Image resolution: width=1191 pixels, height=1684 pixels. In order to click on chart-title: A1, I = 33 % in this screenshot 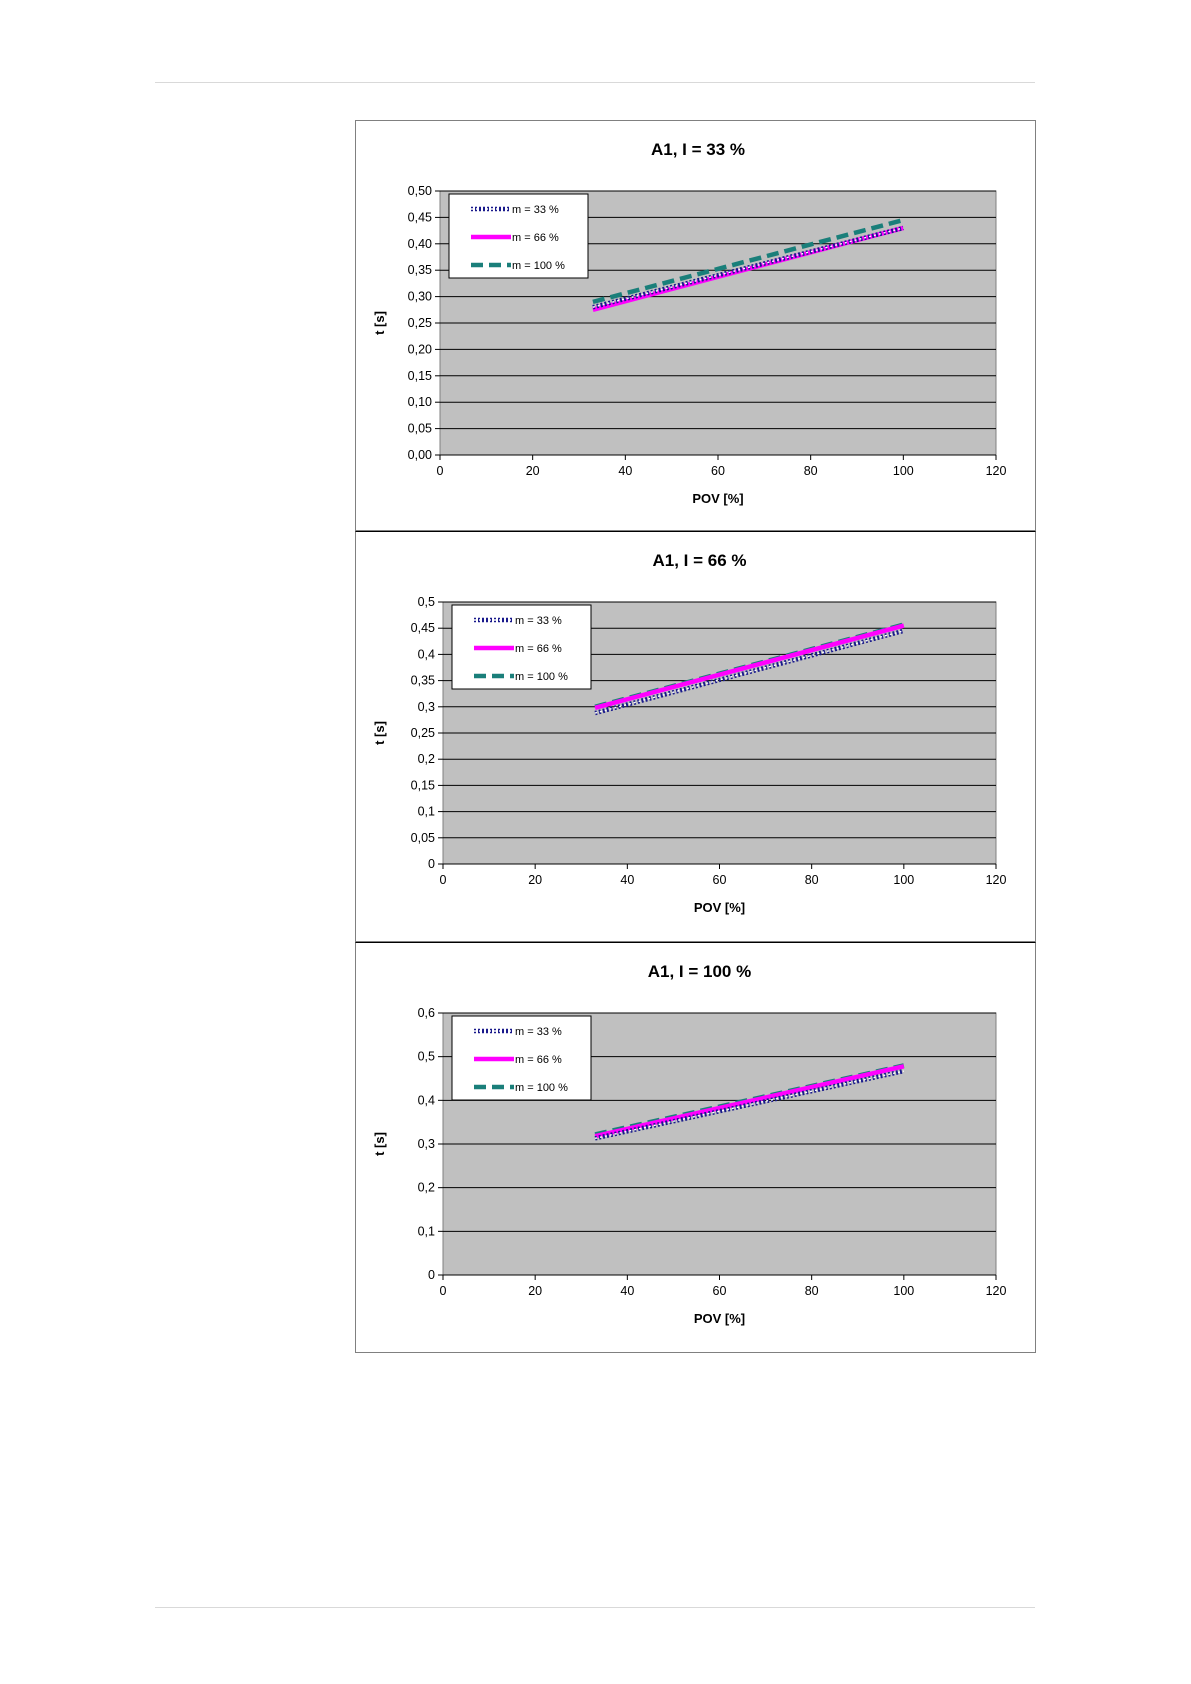, I will do `click(698, 149)`.